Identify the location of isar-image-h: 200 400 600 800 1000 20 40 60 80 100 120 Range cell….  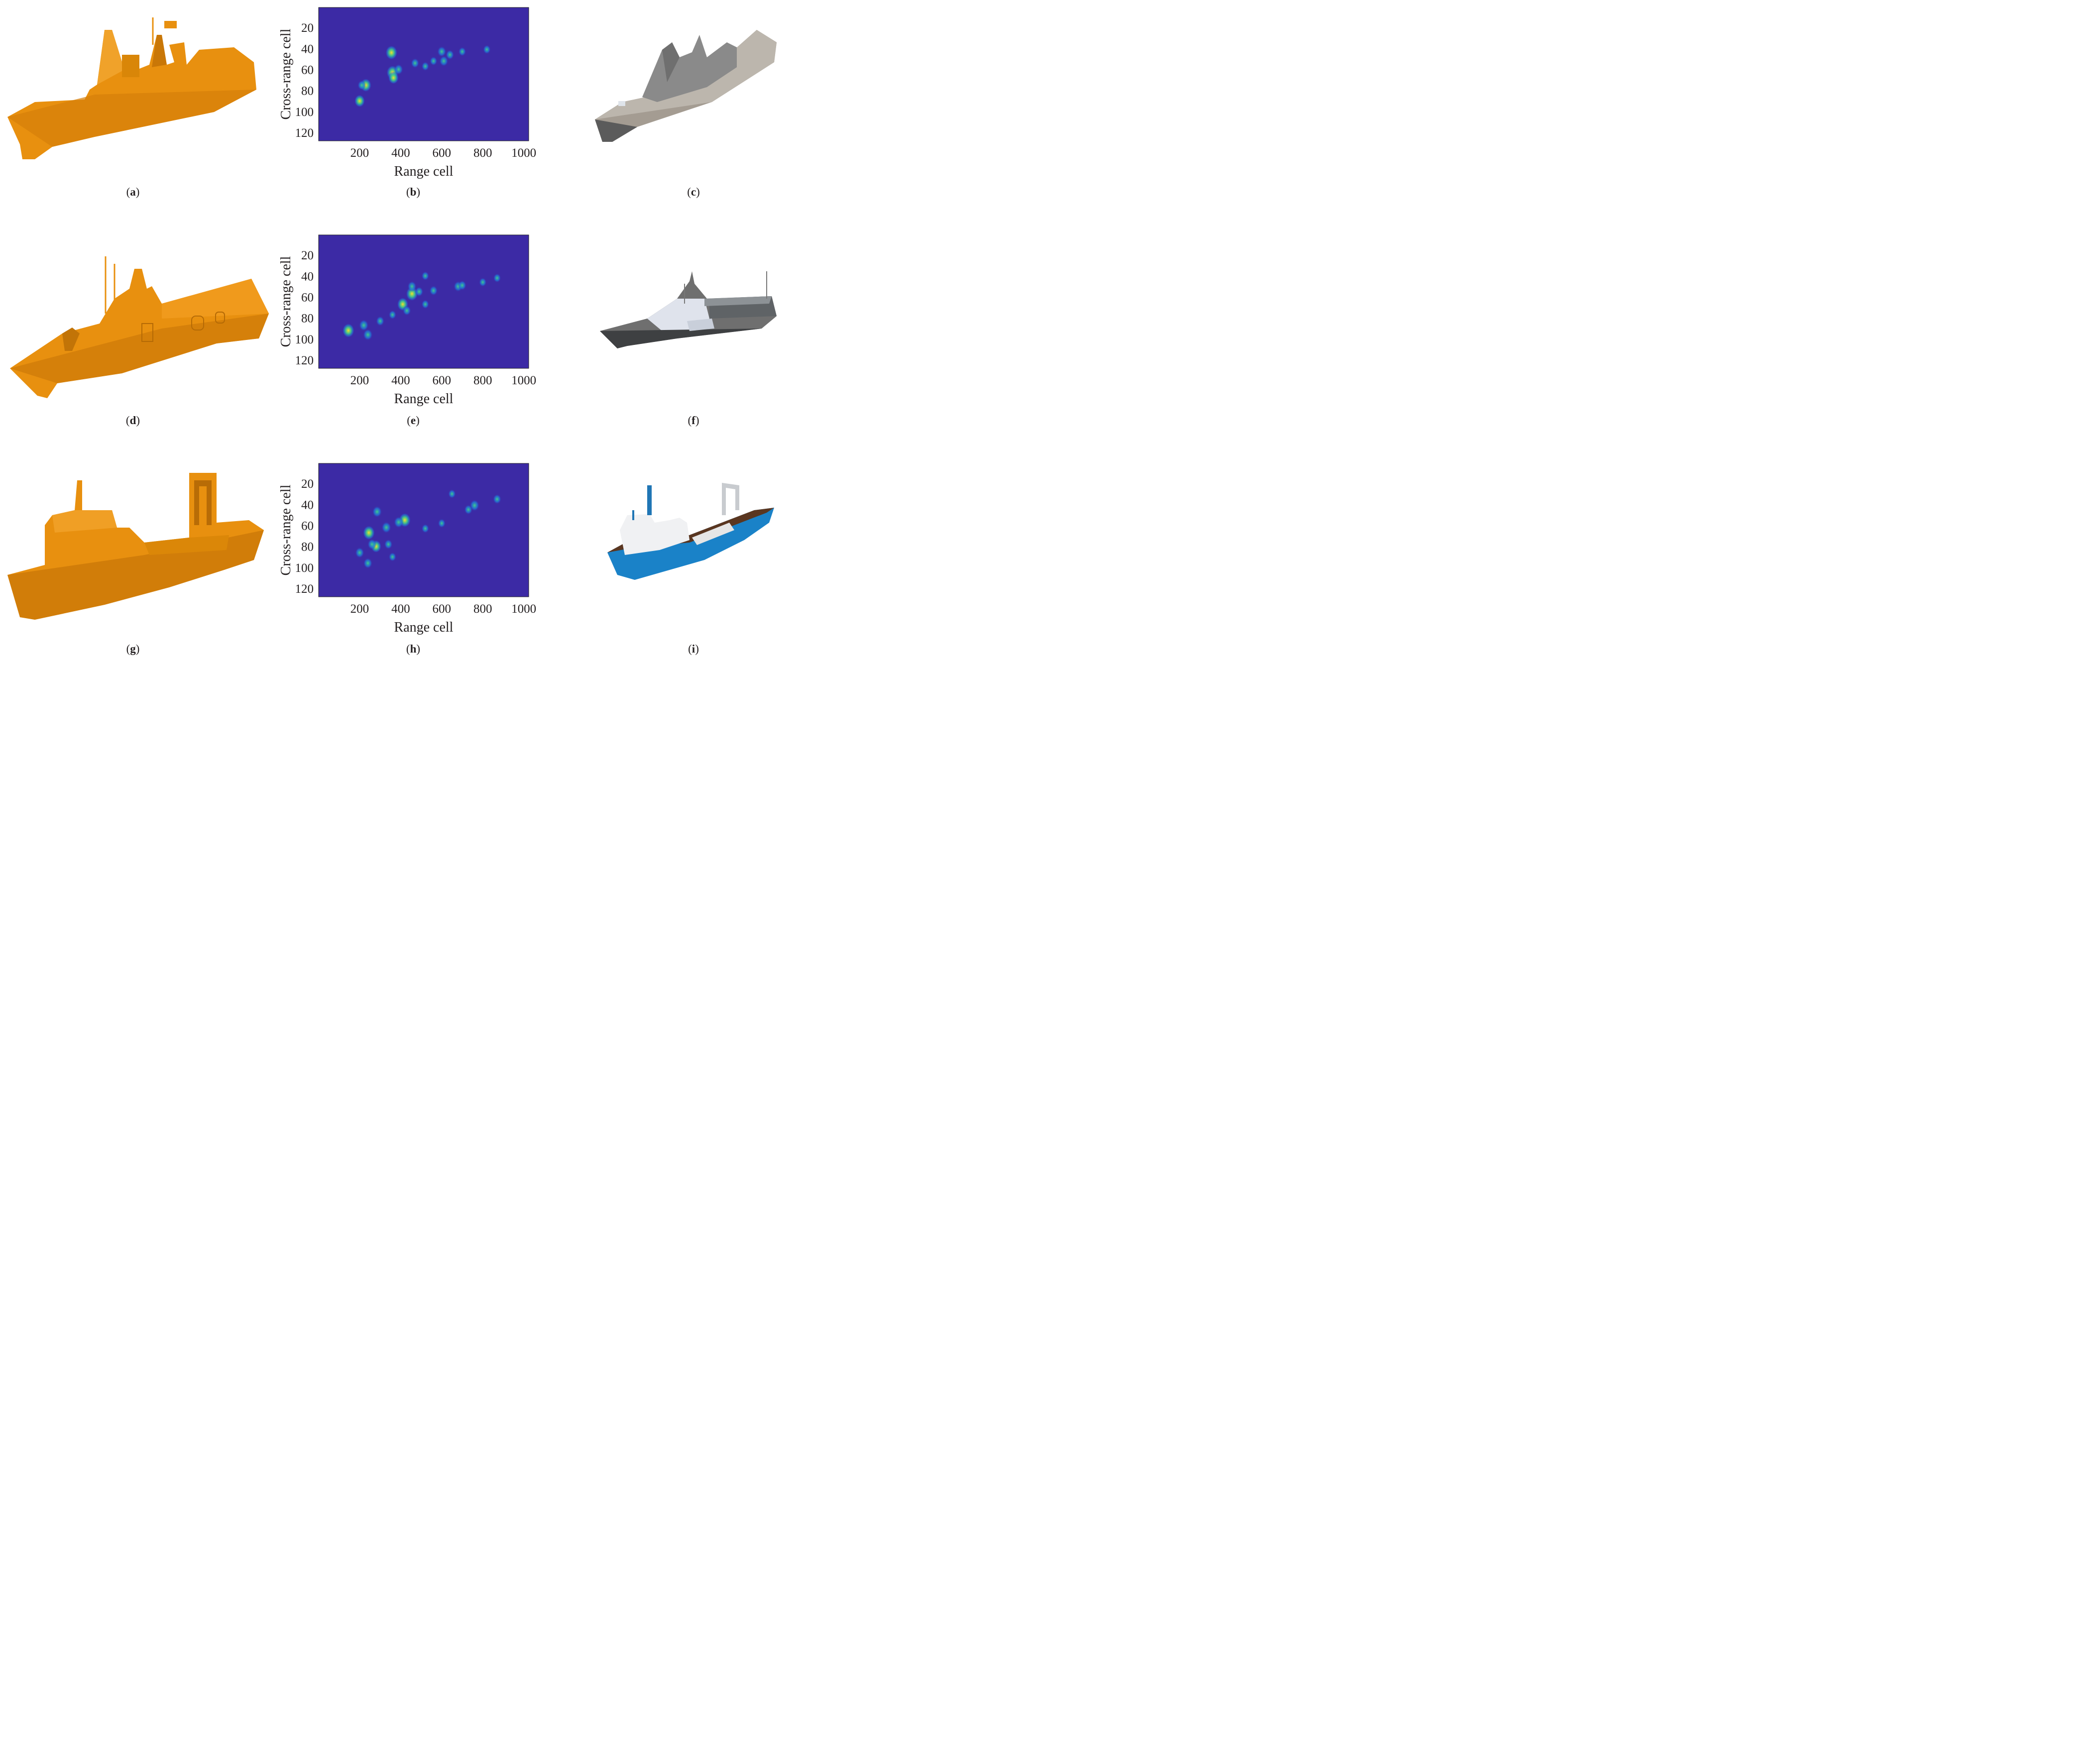
(408, 548).